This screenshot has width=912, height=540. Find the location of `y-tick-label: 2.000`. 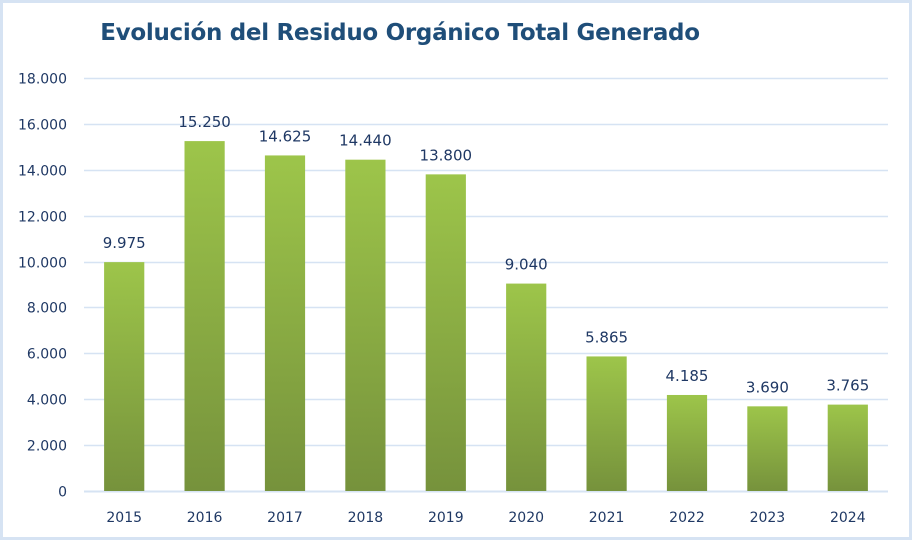

y-tick-label: 2.000 is located at coordinates (47, 447).